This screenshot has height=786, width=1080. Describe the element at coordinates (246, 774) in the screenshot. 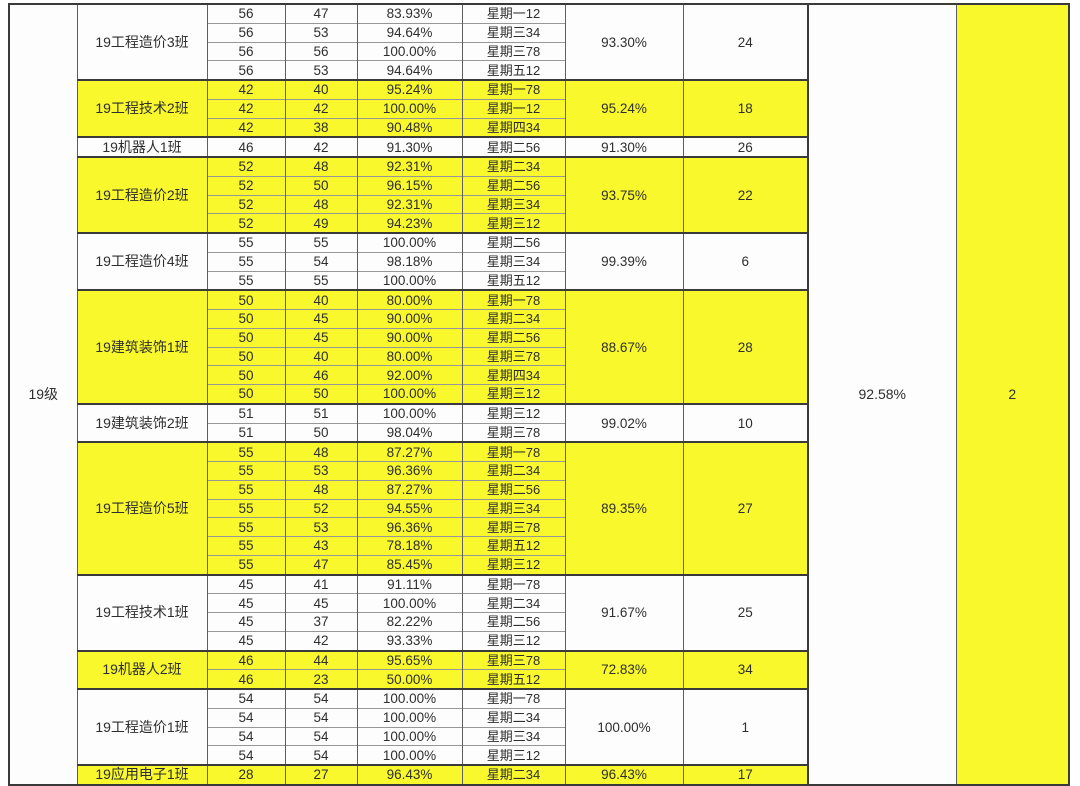

I see `enrolled-count-cell: 28` at that location.